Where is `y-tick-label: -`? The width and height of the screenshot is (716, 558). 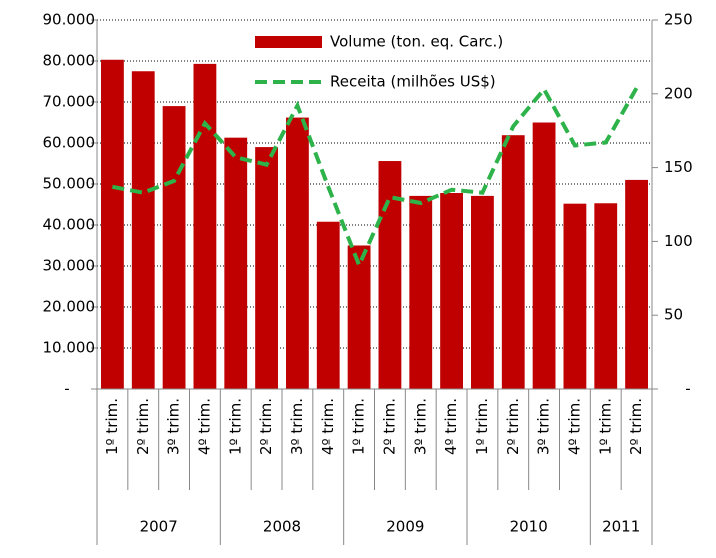 y-tick-label: - is located at coordinates (66, 389).